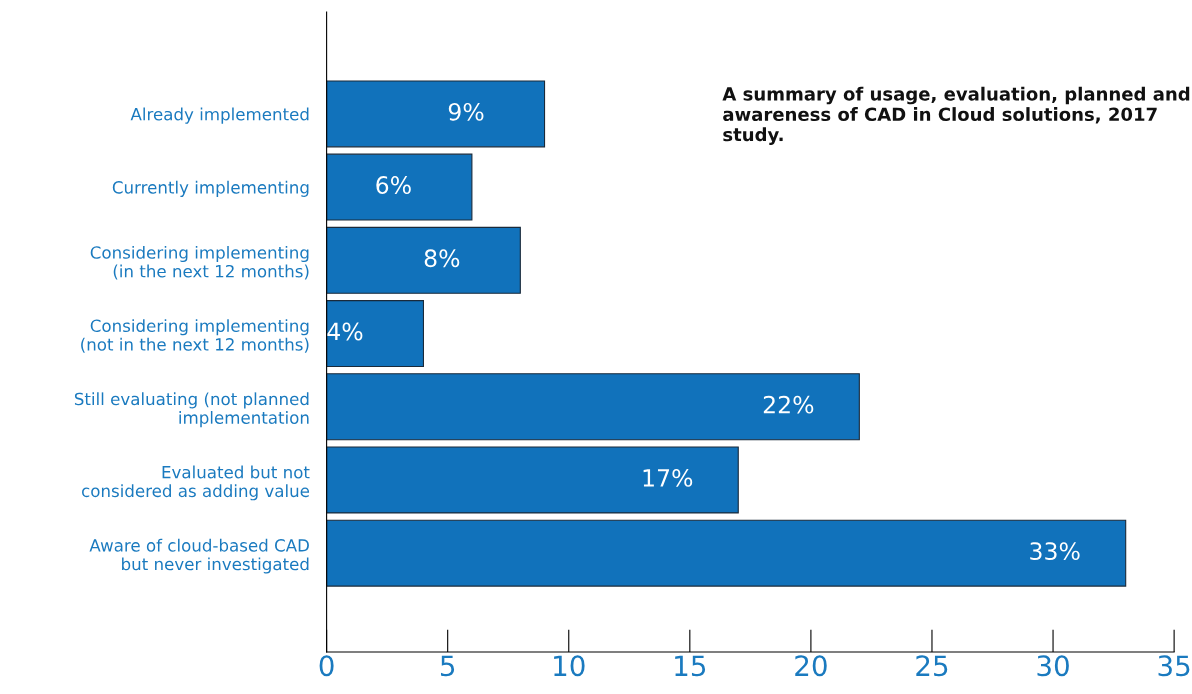  What do you see at coordinates (932, 666) in the screenshot?
I see `x-tick-label: 25` at bounding box center [932, 666].